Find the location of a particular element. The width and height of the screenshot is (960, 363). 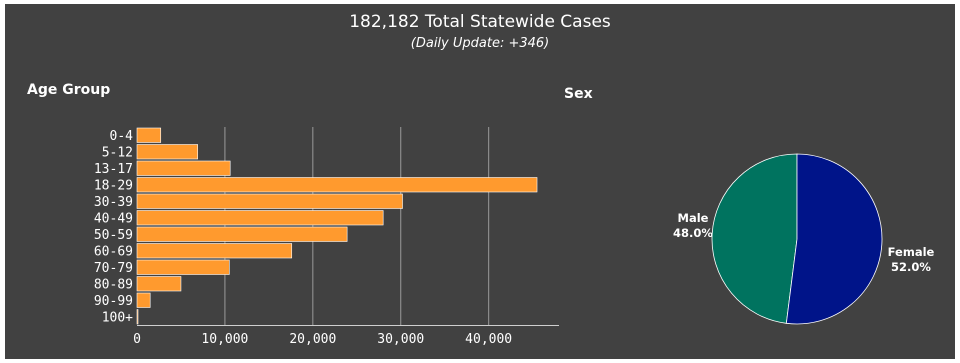

category-label: 80-89 is located at coordinates (113, 284).